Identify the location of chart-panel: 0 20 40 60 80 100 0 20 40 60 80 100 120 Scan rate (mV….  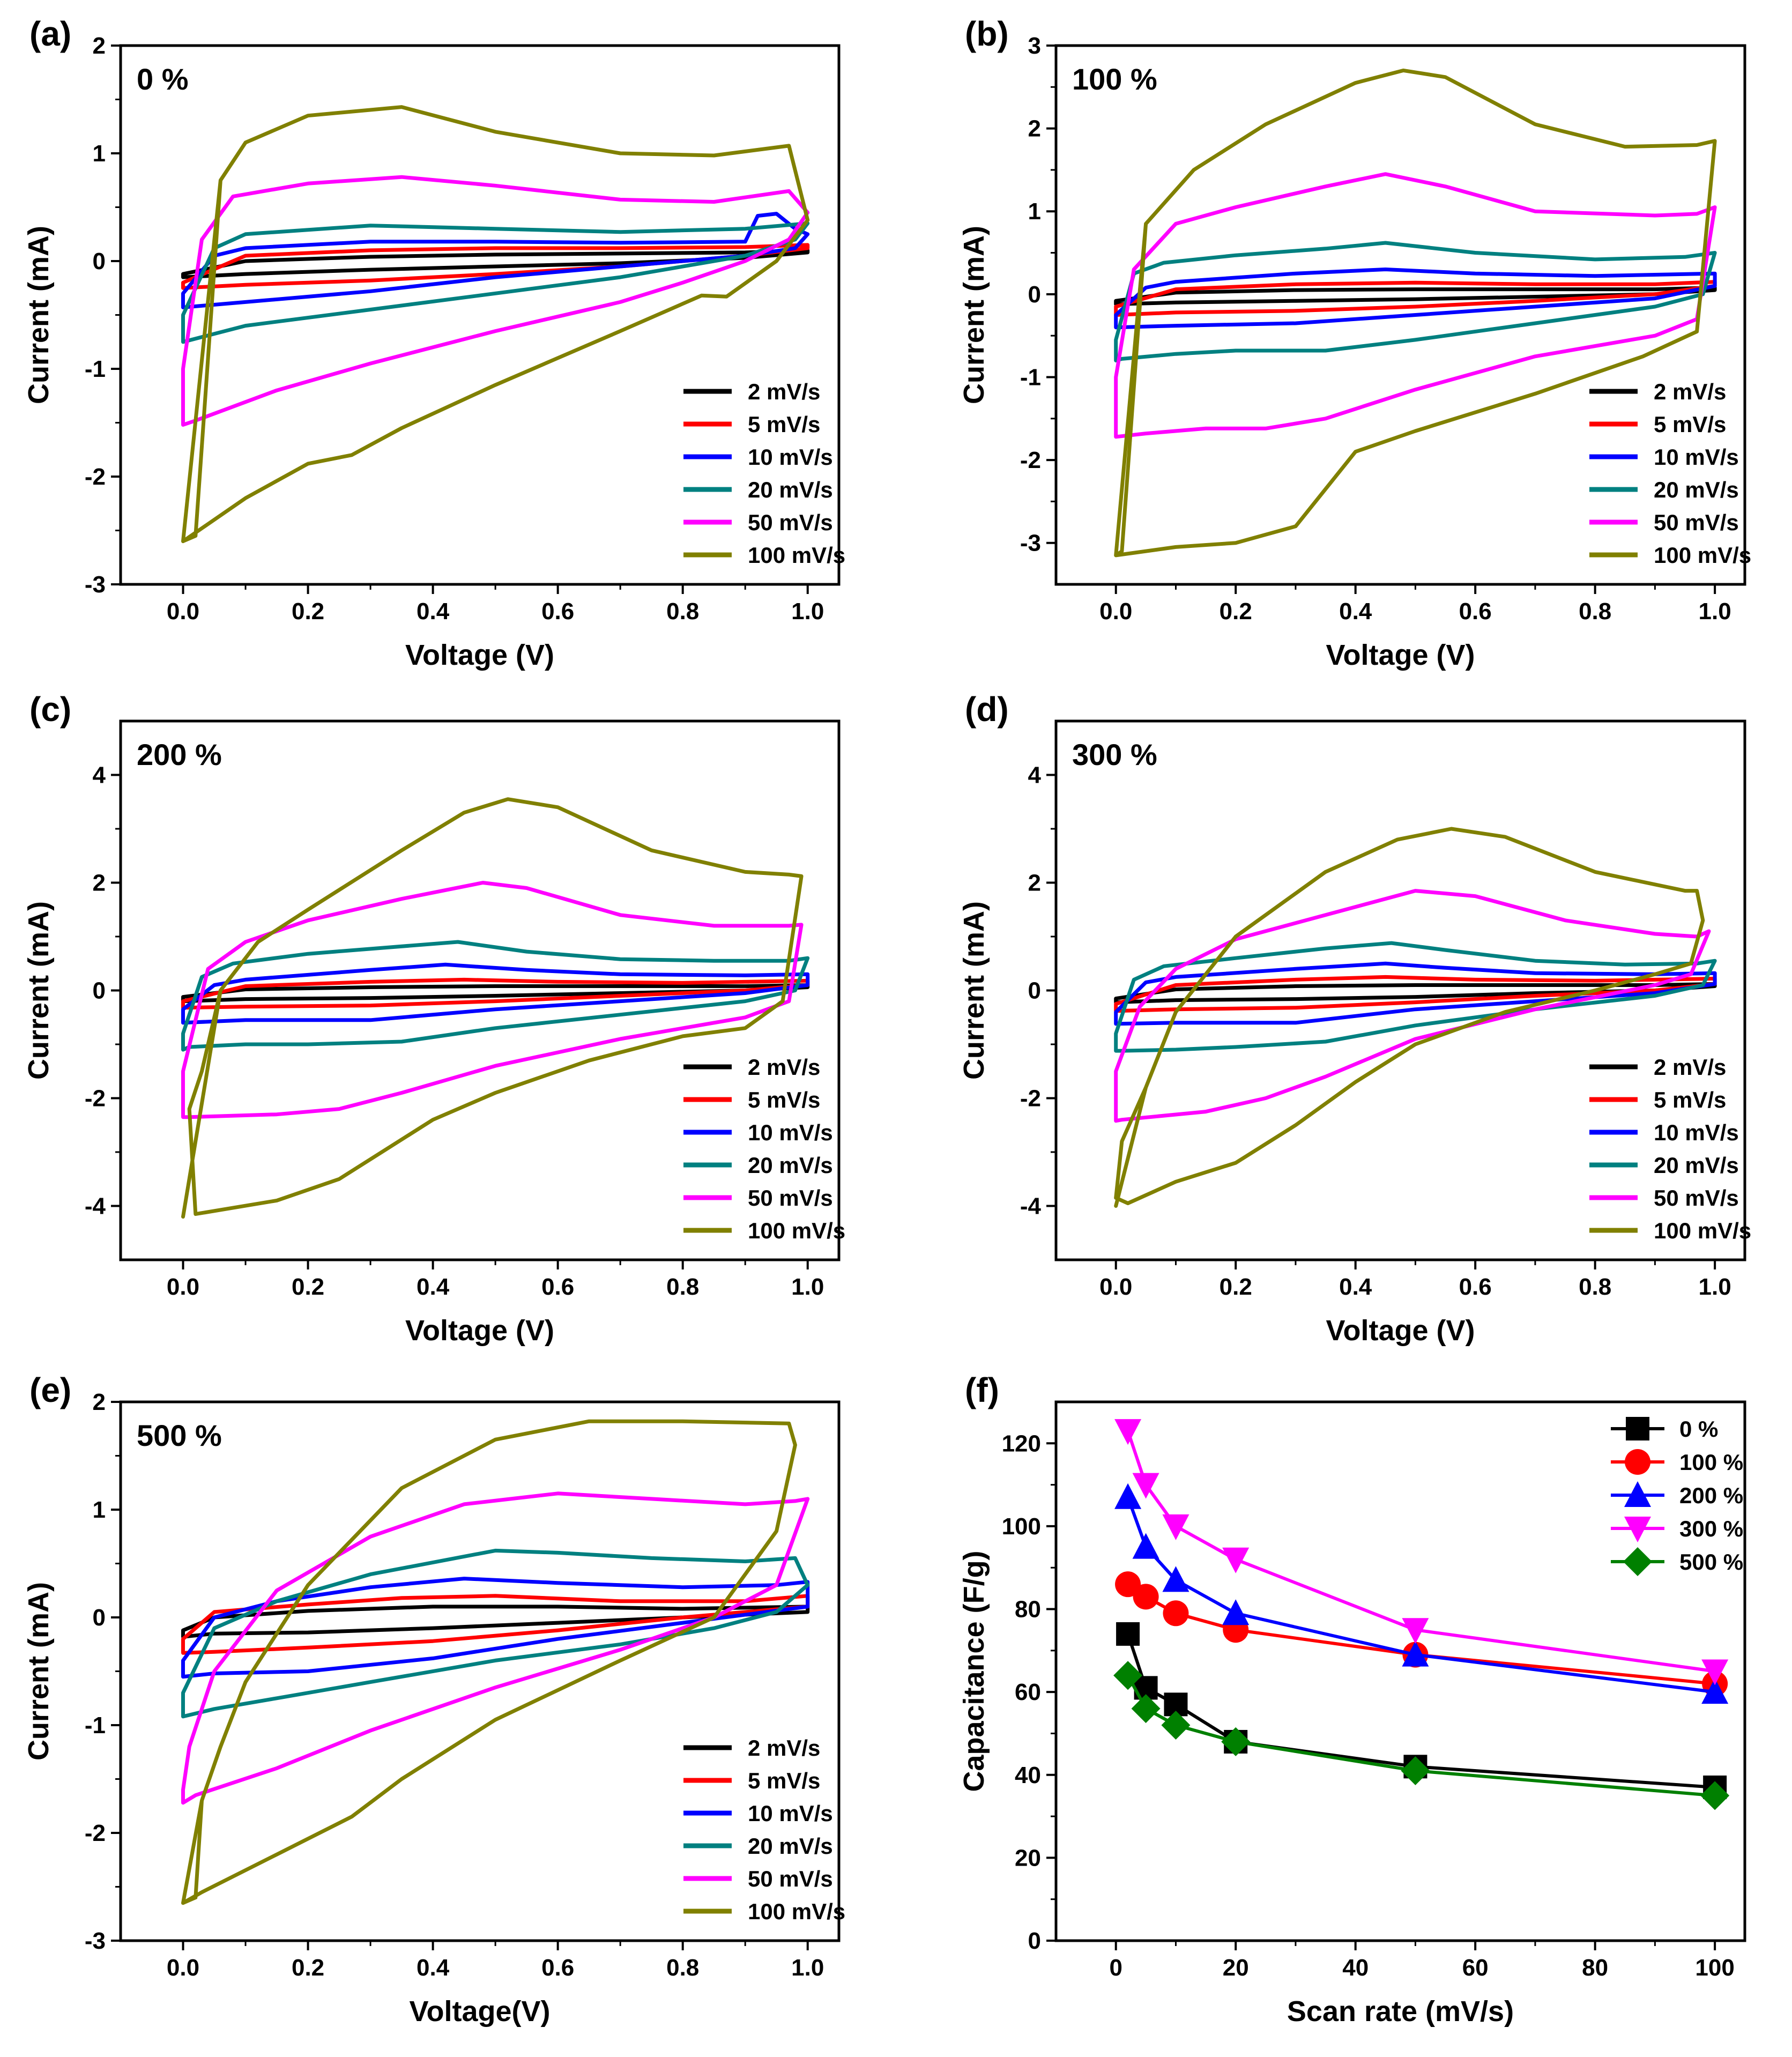
(1352, 1699).